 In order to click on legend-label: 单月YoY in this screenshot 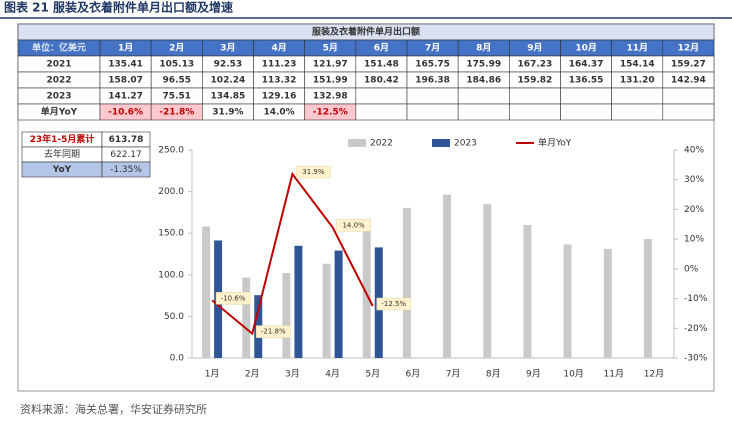, I will do `click(555, 143)`.